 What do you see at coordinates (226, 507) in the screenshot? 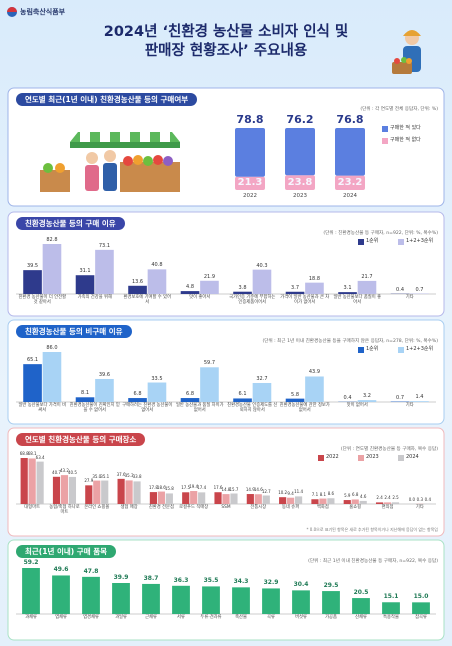
I see `category-label: SSM` at bounding box center [226, 507].